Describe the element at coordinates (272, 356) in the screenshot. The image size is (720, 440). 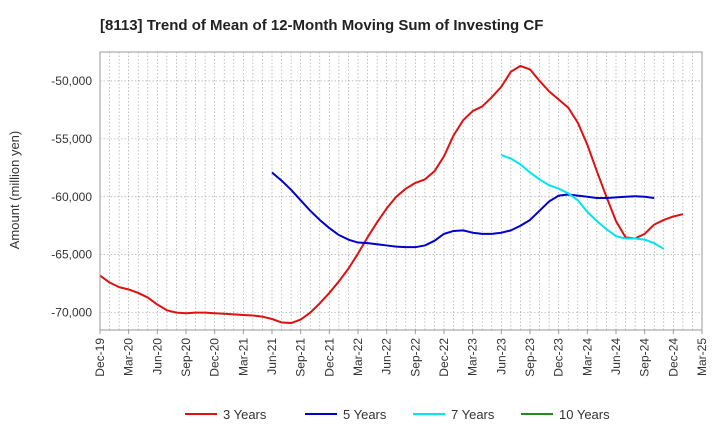
I see `x-tick-label: Jun-21` at that location.